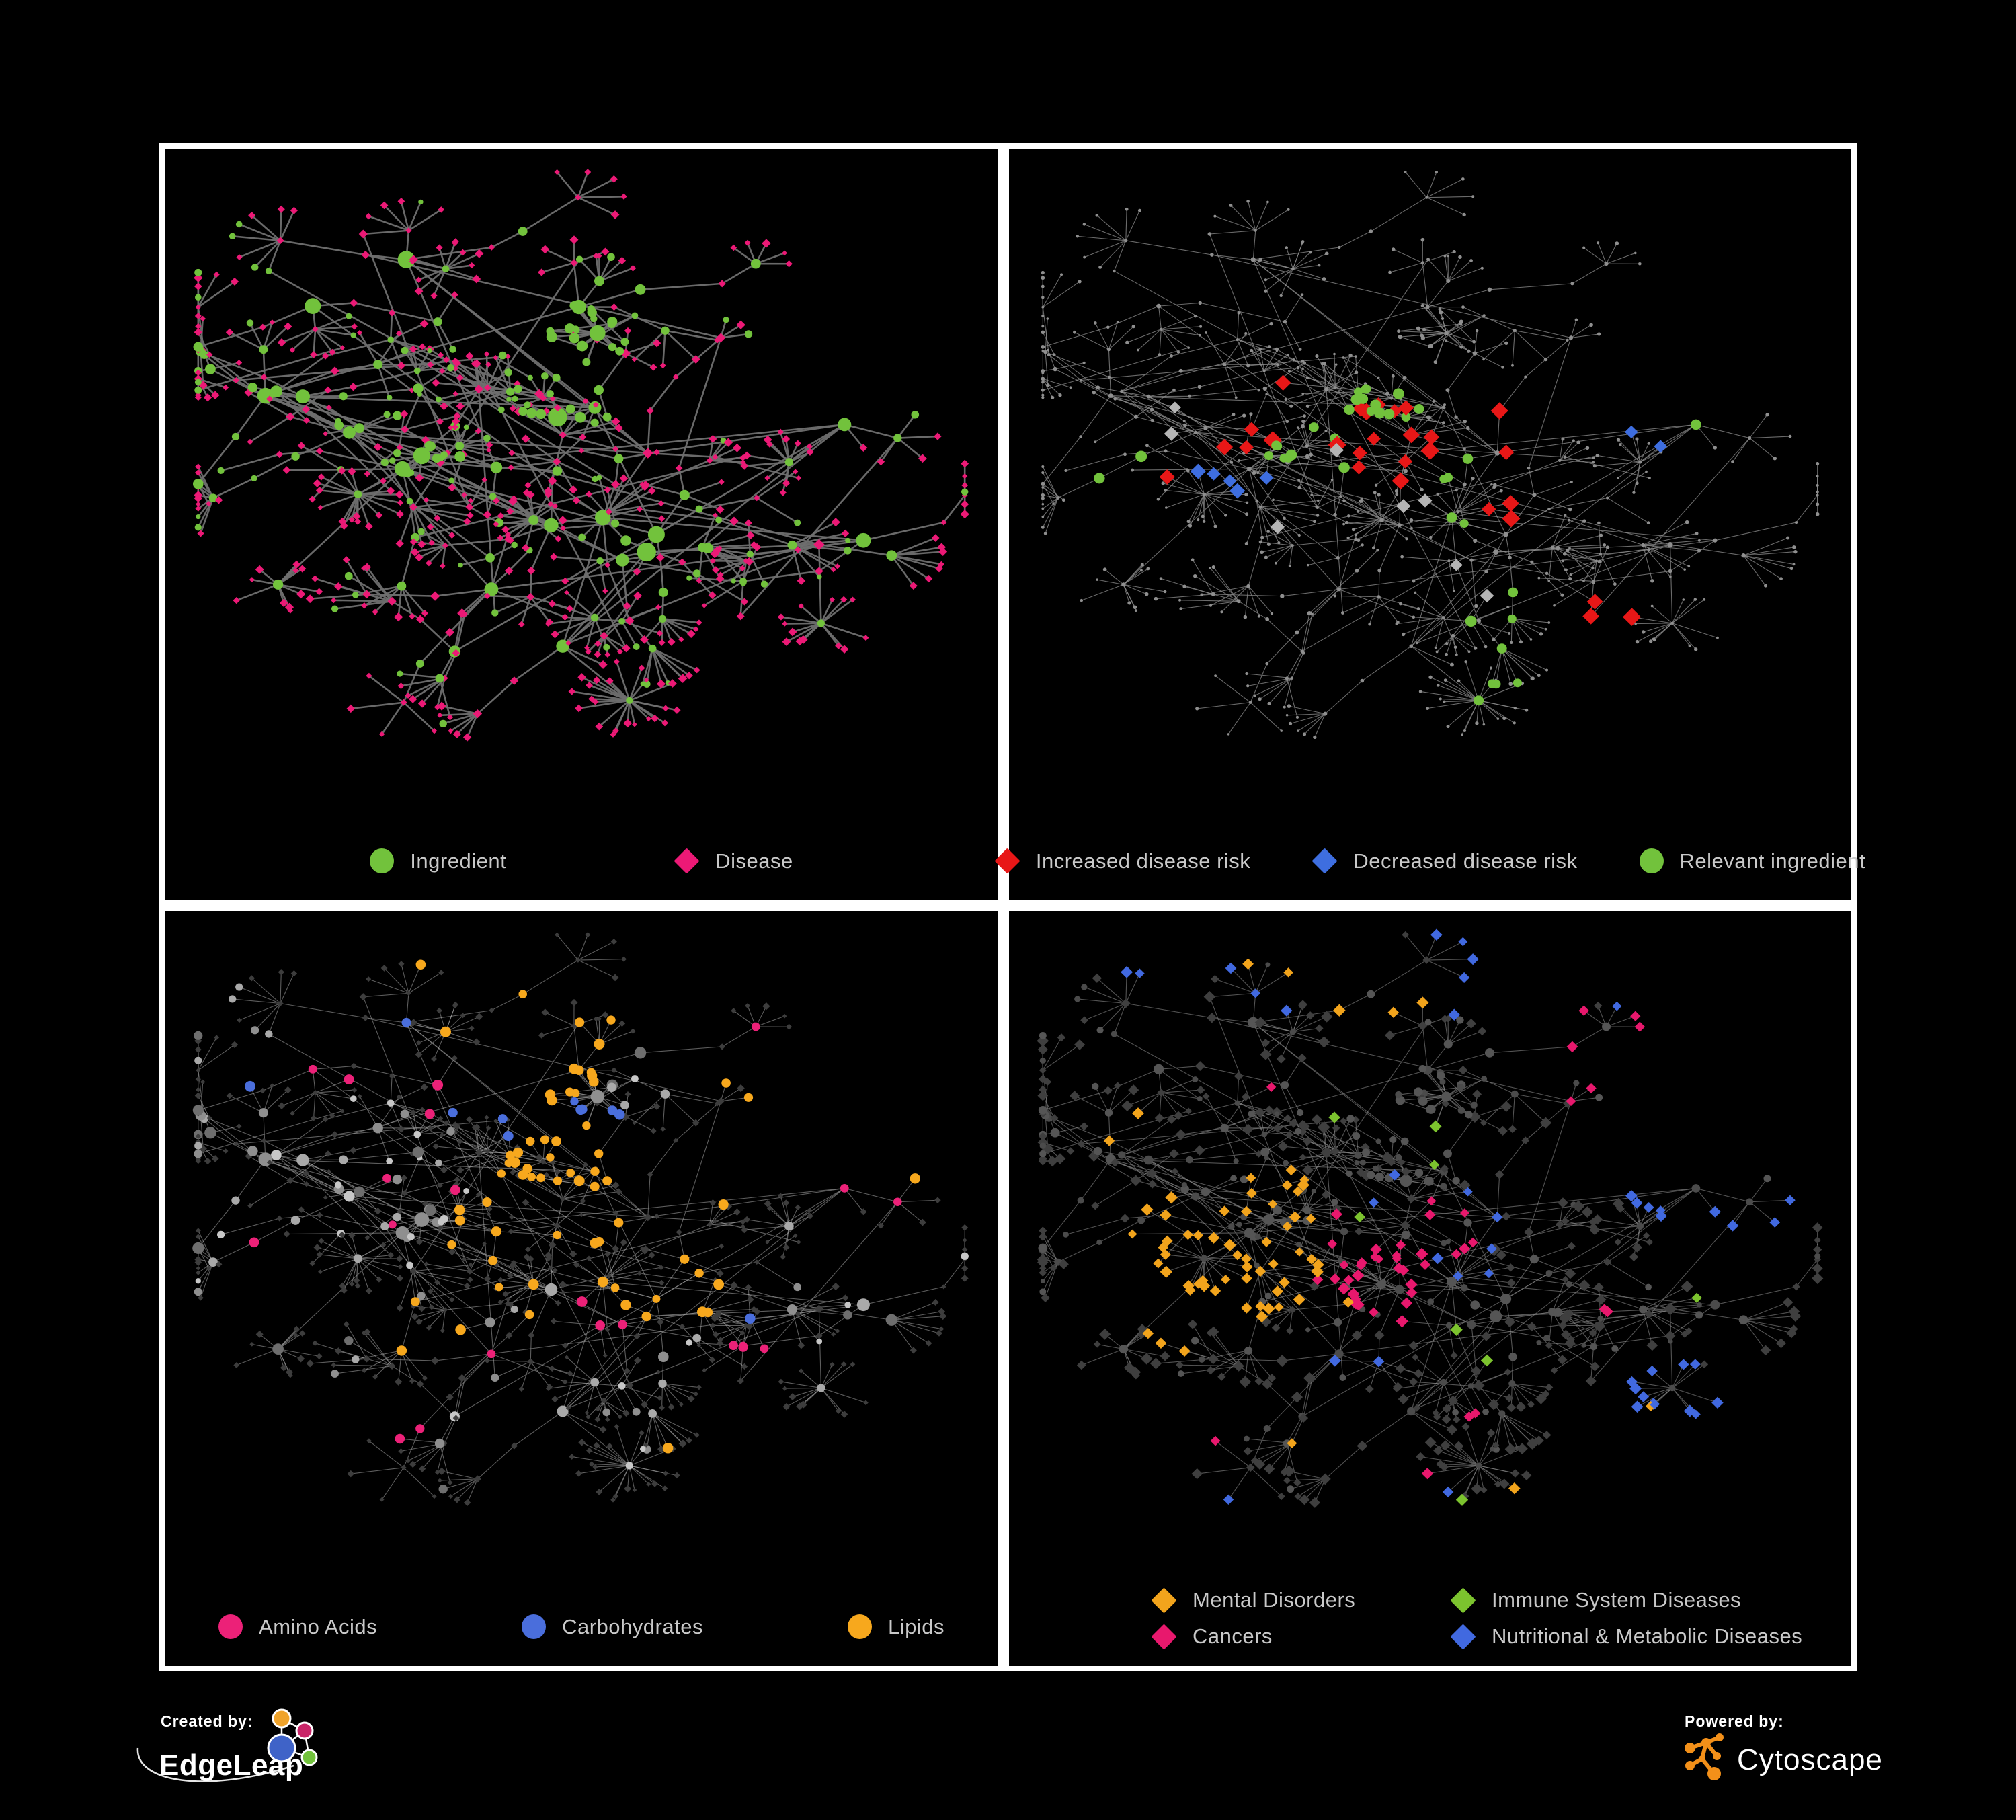  What do you see at coordinates (382, 860) in the screenshot?
I see `ingredient-marker` at bounding box center [382, 860].